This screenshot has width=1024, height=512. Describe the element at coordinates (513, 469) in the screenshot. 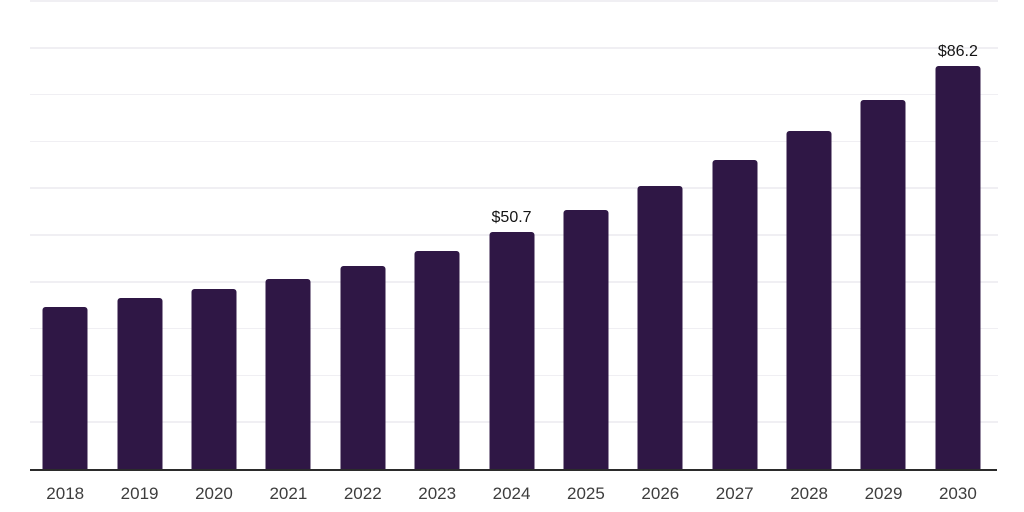

I see `x-axis-line` at that location.